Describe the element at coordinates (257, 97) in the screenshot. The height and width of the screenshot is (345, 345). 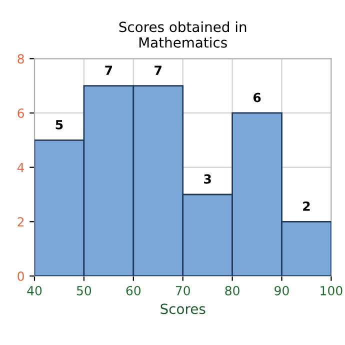
I see `data-label: 6` at that location.